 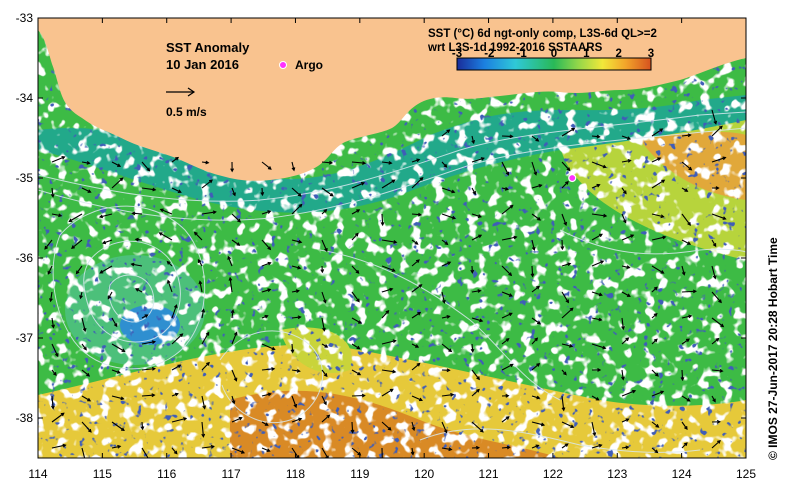 What do you see at coordinates (554, 64) in the screenshot?
I see `colorbar-ramp` at bounding box center [554, 64].